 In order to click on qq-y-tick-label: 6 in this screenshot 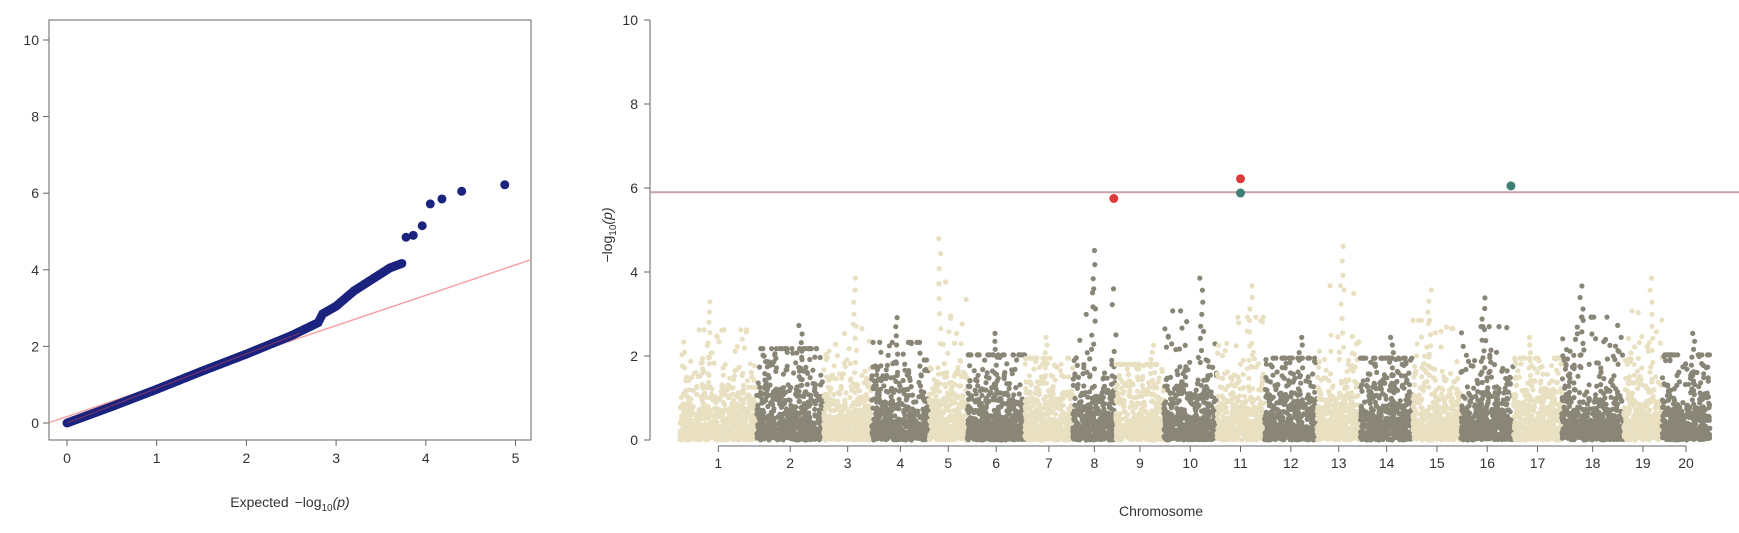, I will do `click(35, 193)`.